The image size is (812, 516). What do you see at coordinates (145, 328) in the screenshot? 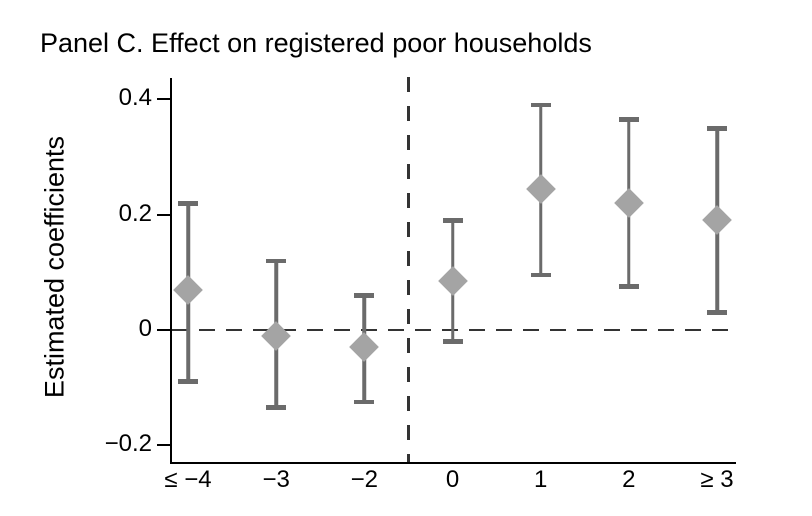
I see `y-tick-label: 0` at bounding box center [145, 328].